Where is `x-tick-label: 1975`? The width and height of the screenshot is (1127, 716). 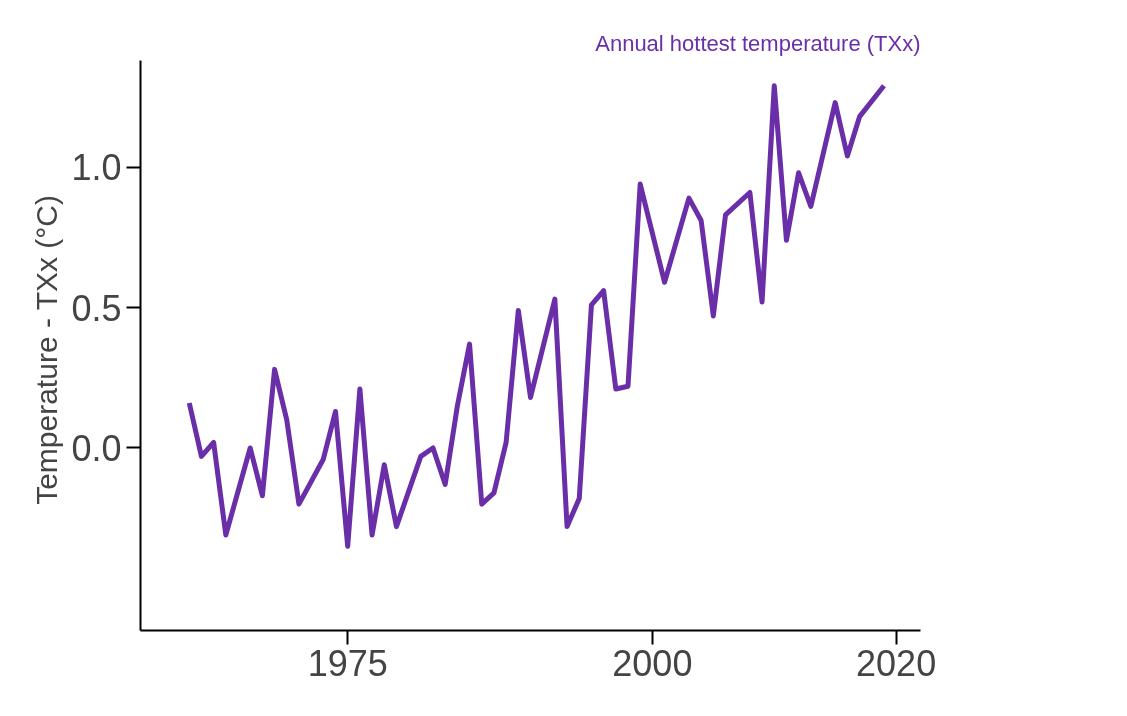
x-tick-label: 1975 is located at coordinates (347, 663).